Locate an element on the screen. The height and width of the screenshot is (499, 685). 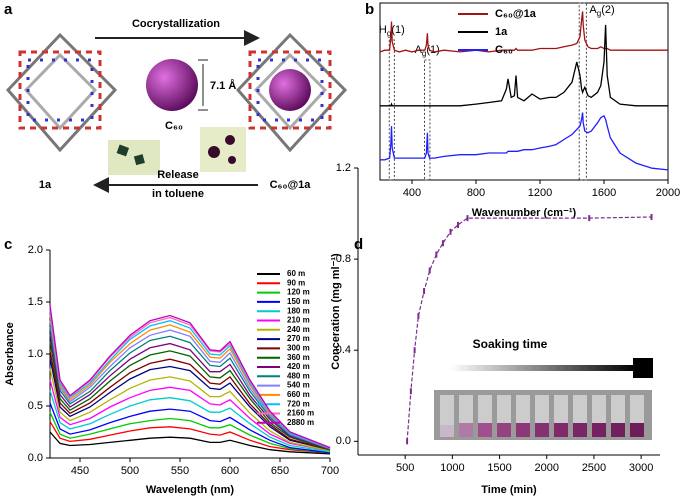
x-tick-label: 1600 is located at coordinates (604, 193).